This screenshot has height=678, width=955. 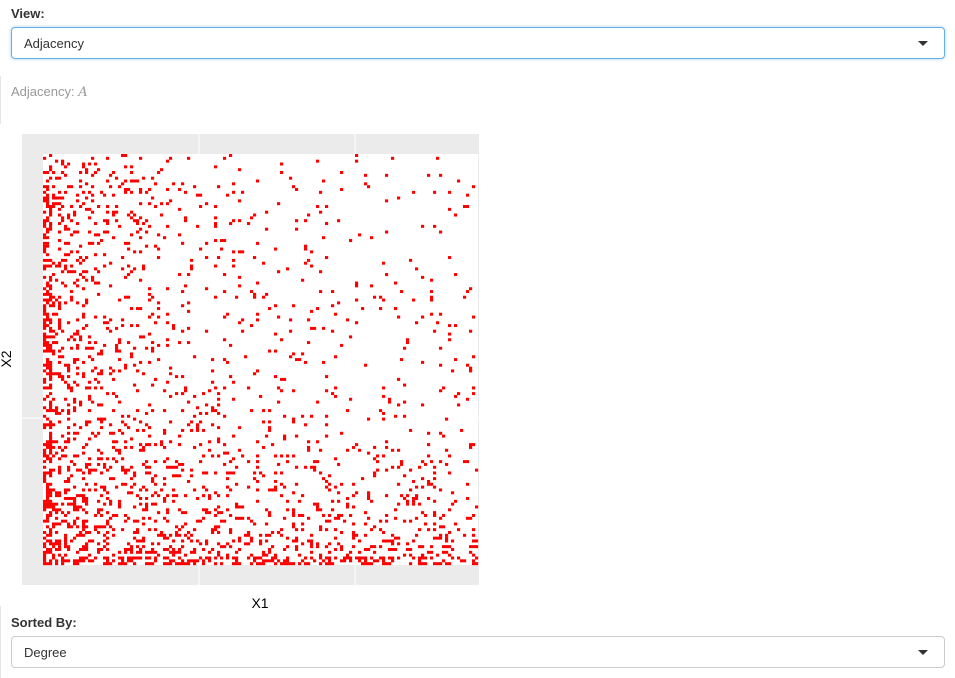 What do you see at coordinates (478, 652) in the screenshot?
I see `sort-select: Degree` at bounding box center [478, 652].